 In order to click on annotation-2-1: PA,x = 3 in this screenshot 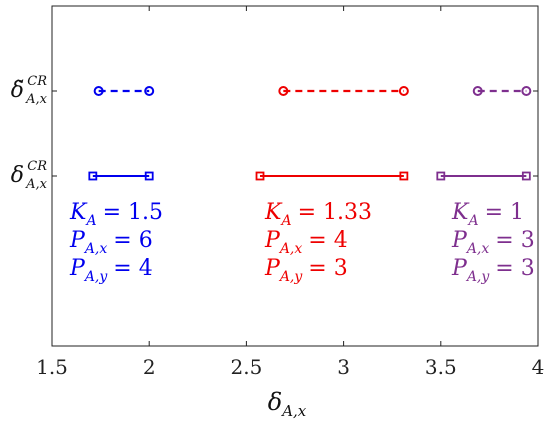, I will do `click(493, 242)`.